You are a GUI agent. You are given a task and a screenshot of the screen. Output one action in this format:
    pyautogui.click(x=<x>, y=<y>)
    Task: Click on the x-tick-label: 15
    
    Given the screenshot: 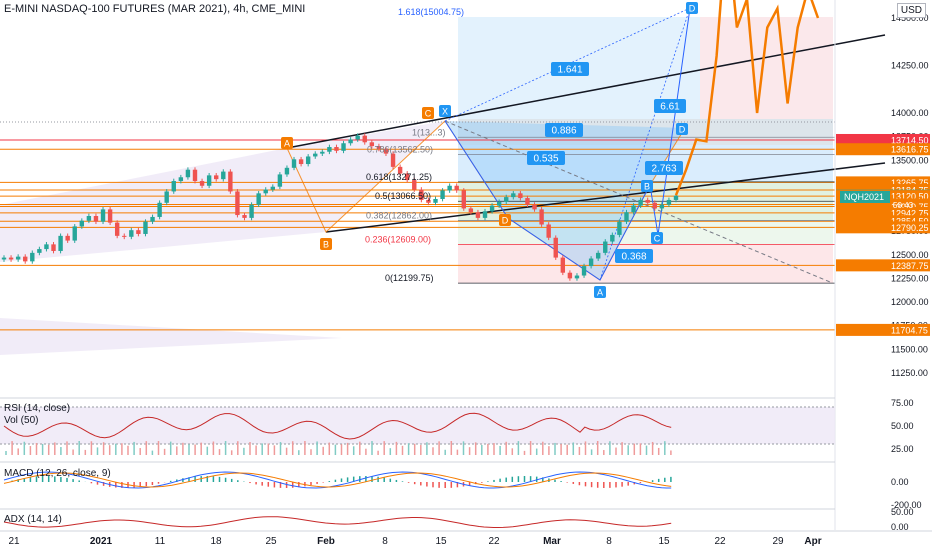 What is the action you would take?
    pyautogui.click(x=664, y=541)
    